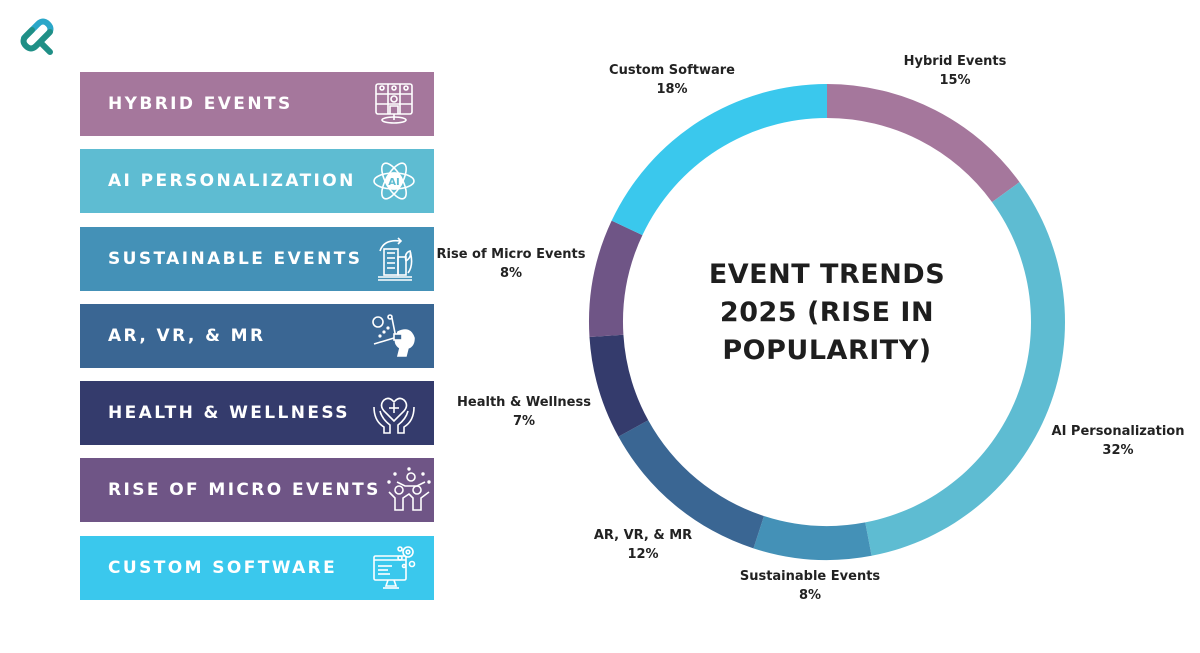 The height and width of the screenshot is (653, 1200). What do you see at coordinates (643, 554) in the screenshot?
I see `slice-label-value: 12%` at bounding box center [643, 554].